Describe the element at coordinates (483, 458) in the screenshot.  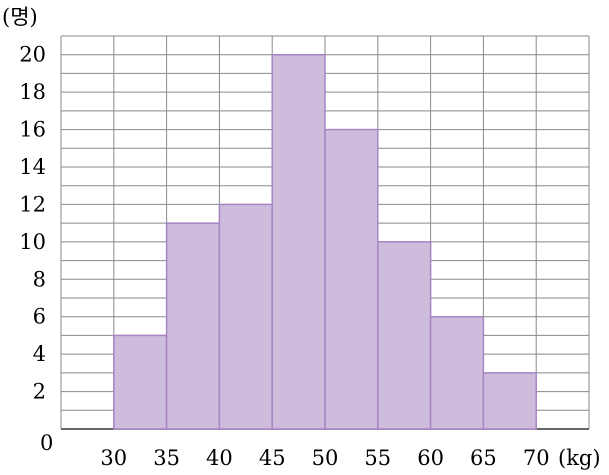
I see `x-tick-label: 65` at that location.